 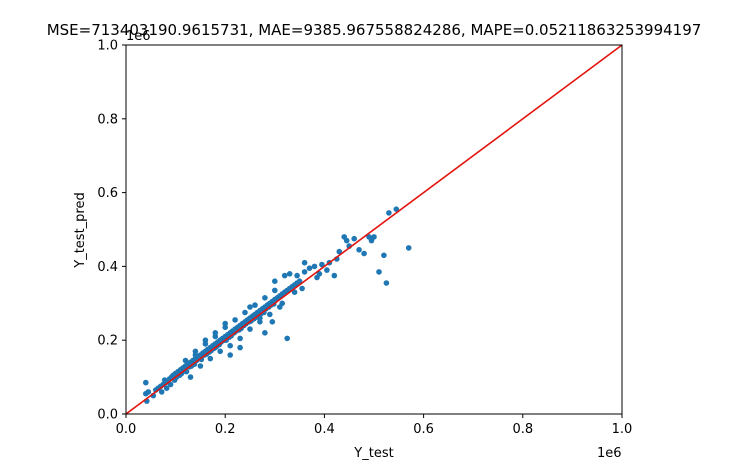 I want to click on y-tick-label: 0.0, so click(x=107, y=415).